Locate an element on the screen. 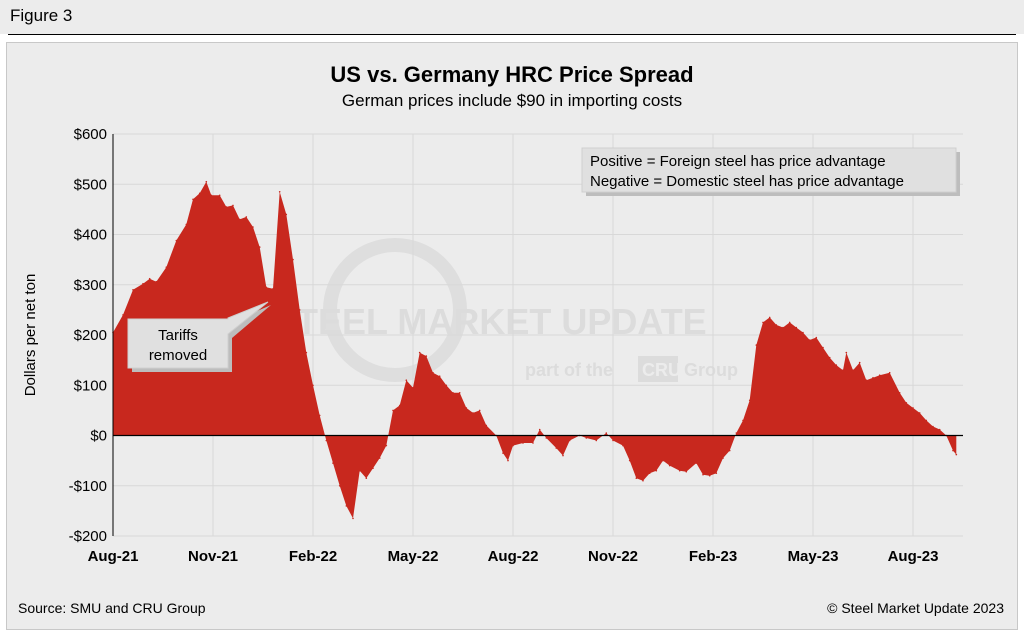  y-tick-label: $600 is located at coordinates (90, 134).